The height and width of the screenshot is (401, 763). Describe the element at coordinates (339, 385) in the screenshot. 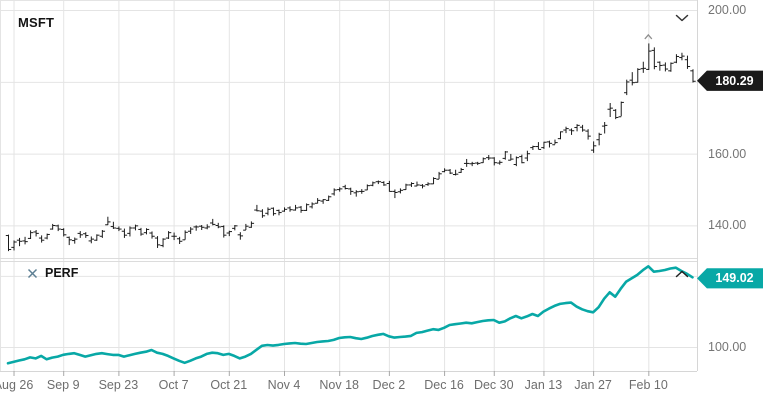

I see `x-axis-label: Nov 18` at that location.